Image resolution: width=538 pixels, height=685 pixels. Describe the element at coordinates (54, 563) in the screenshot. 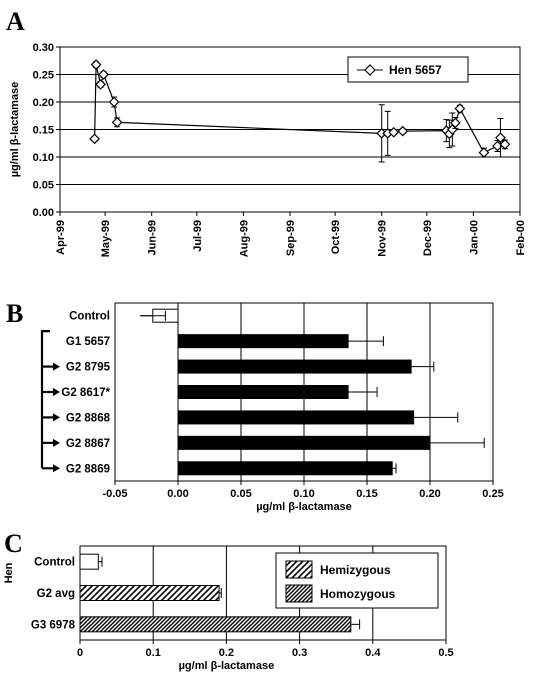

I see `panel-c-category-control: Control` at that location.